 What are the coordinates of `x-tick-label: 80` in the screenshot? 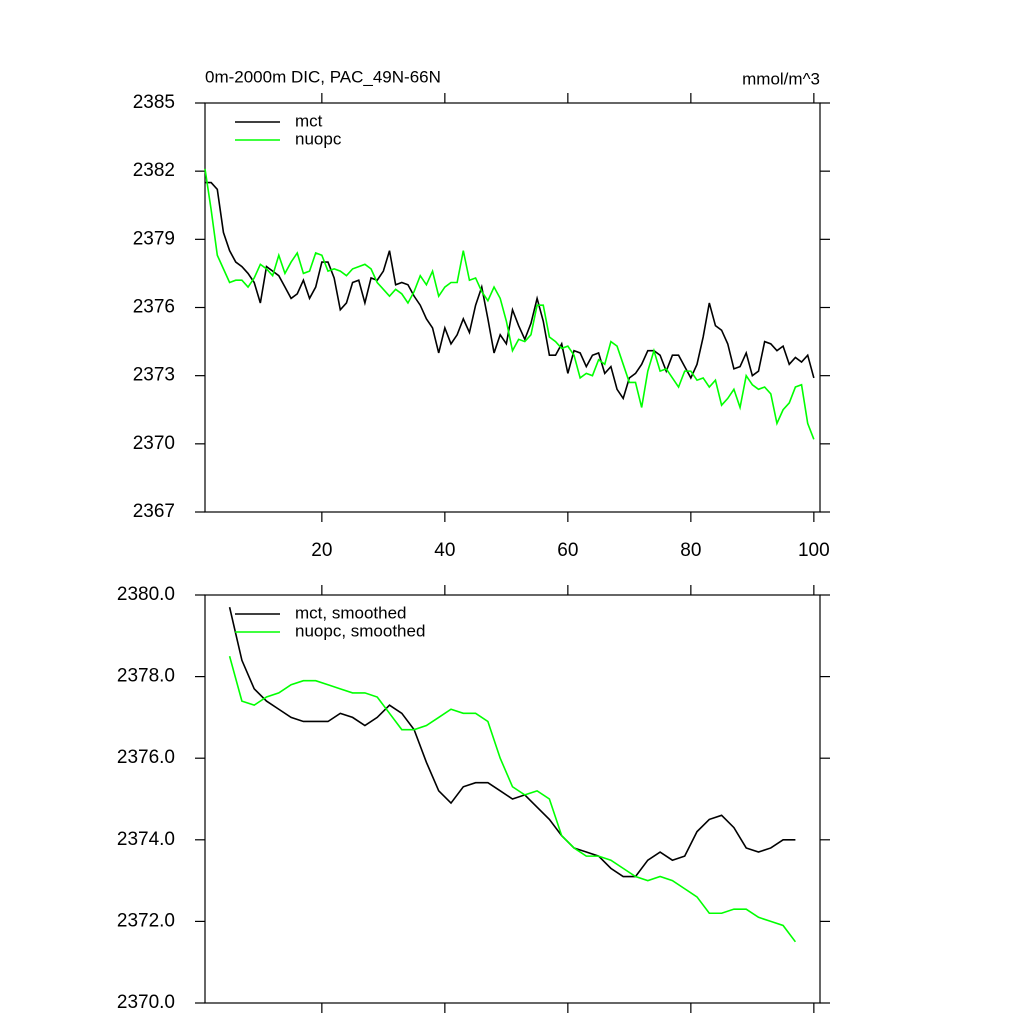 It's located at (690, 550).